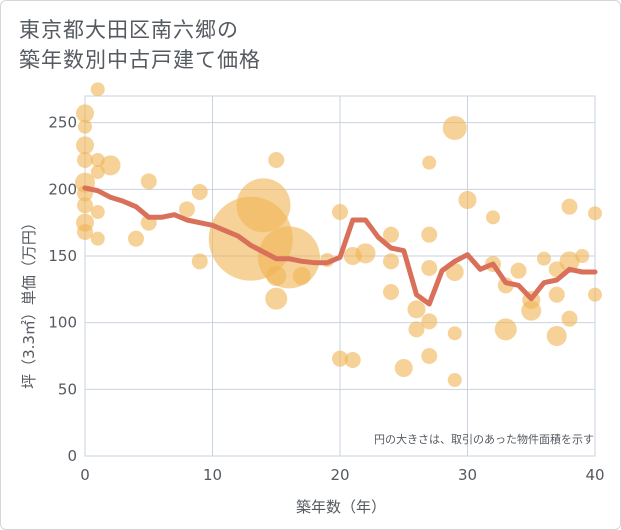  What do you see at coordinates (229, 45) in the screenshot?
I see `chart-title: 東京都大田区南六郷の 築年数別中古戸建て価格` at bounding box center [229, 45].